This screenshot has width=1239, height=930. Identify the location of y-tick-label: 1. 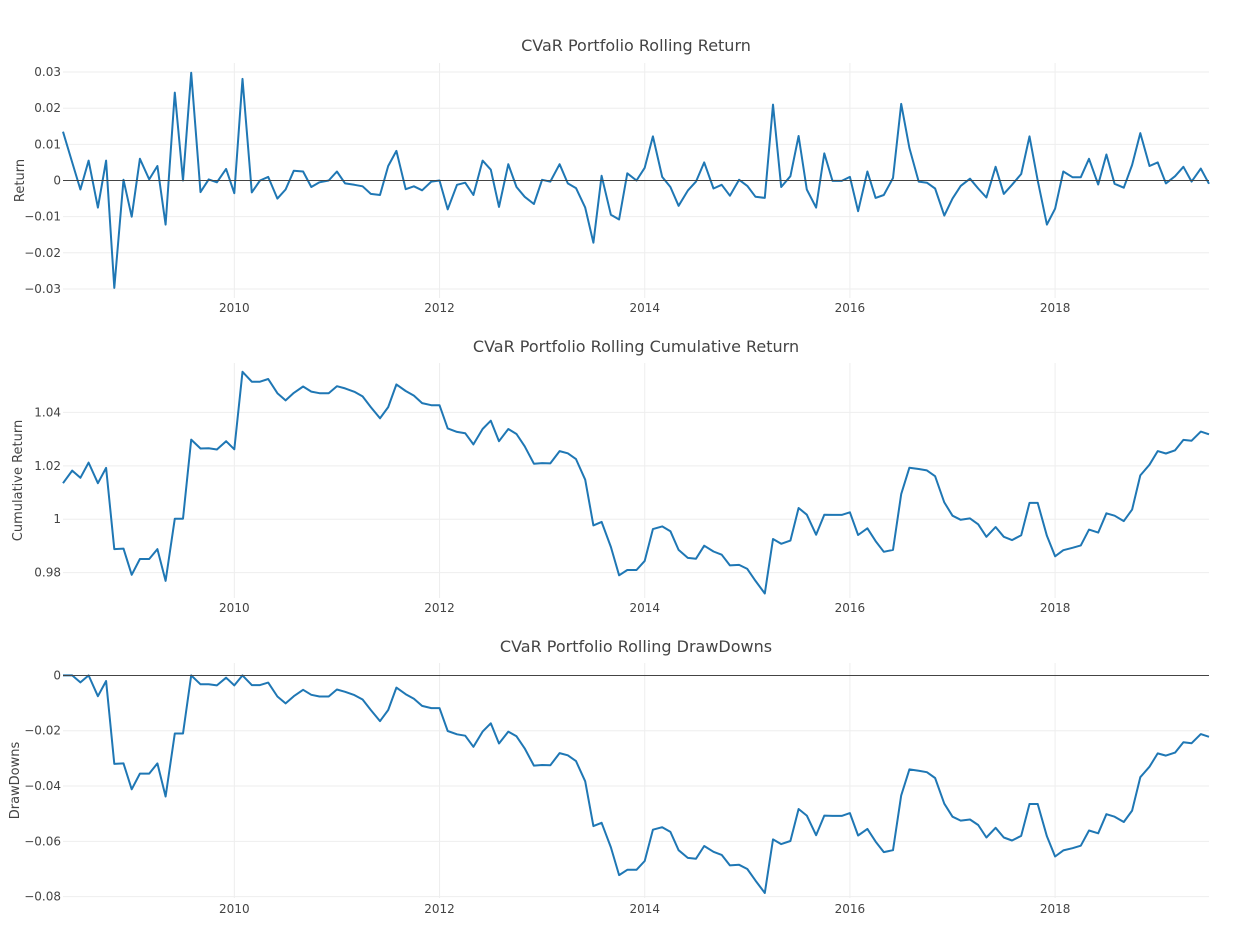
(57, 519).